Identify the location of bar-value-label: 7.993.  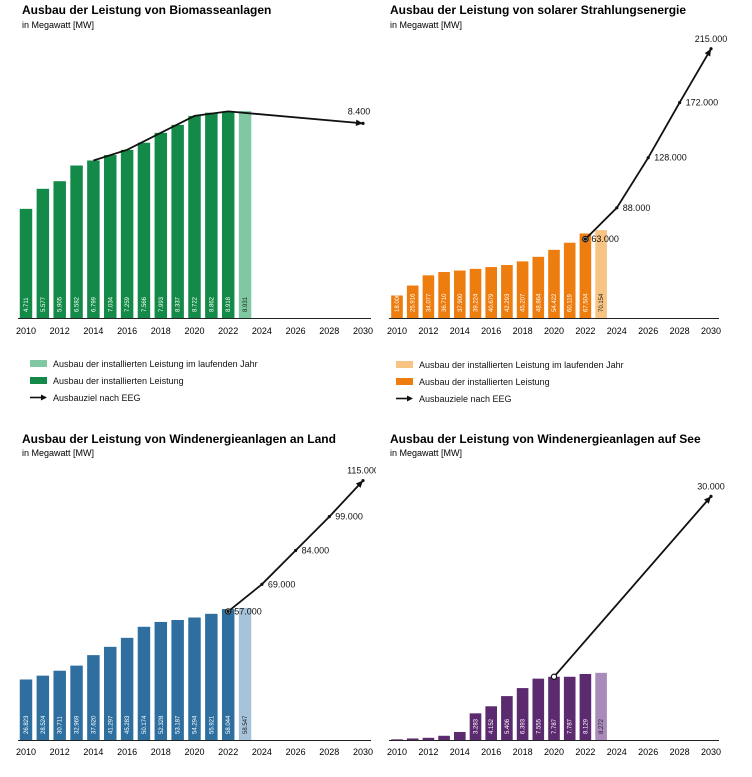
(162, 304).